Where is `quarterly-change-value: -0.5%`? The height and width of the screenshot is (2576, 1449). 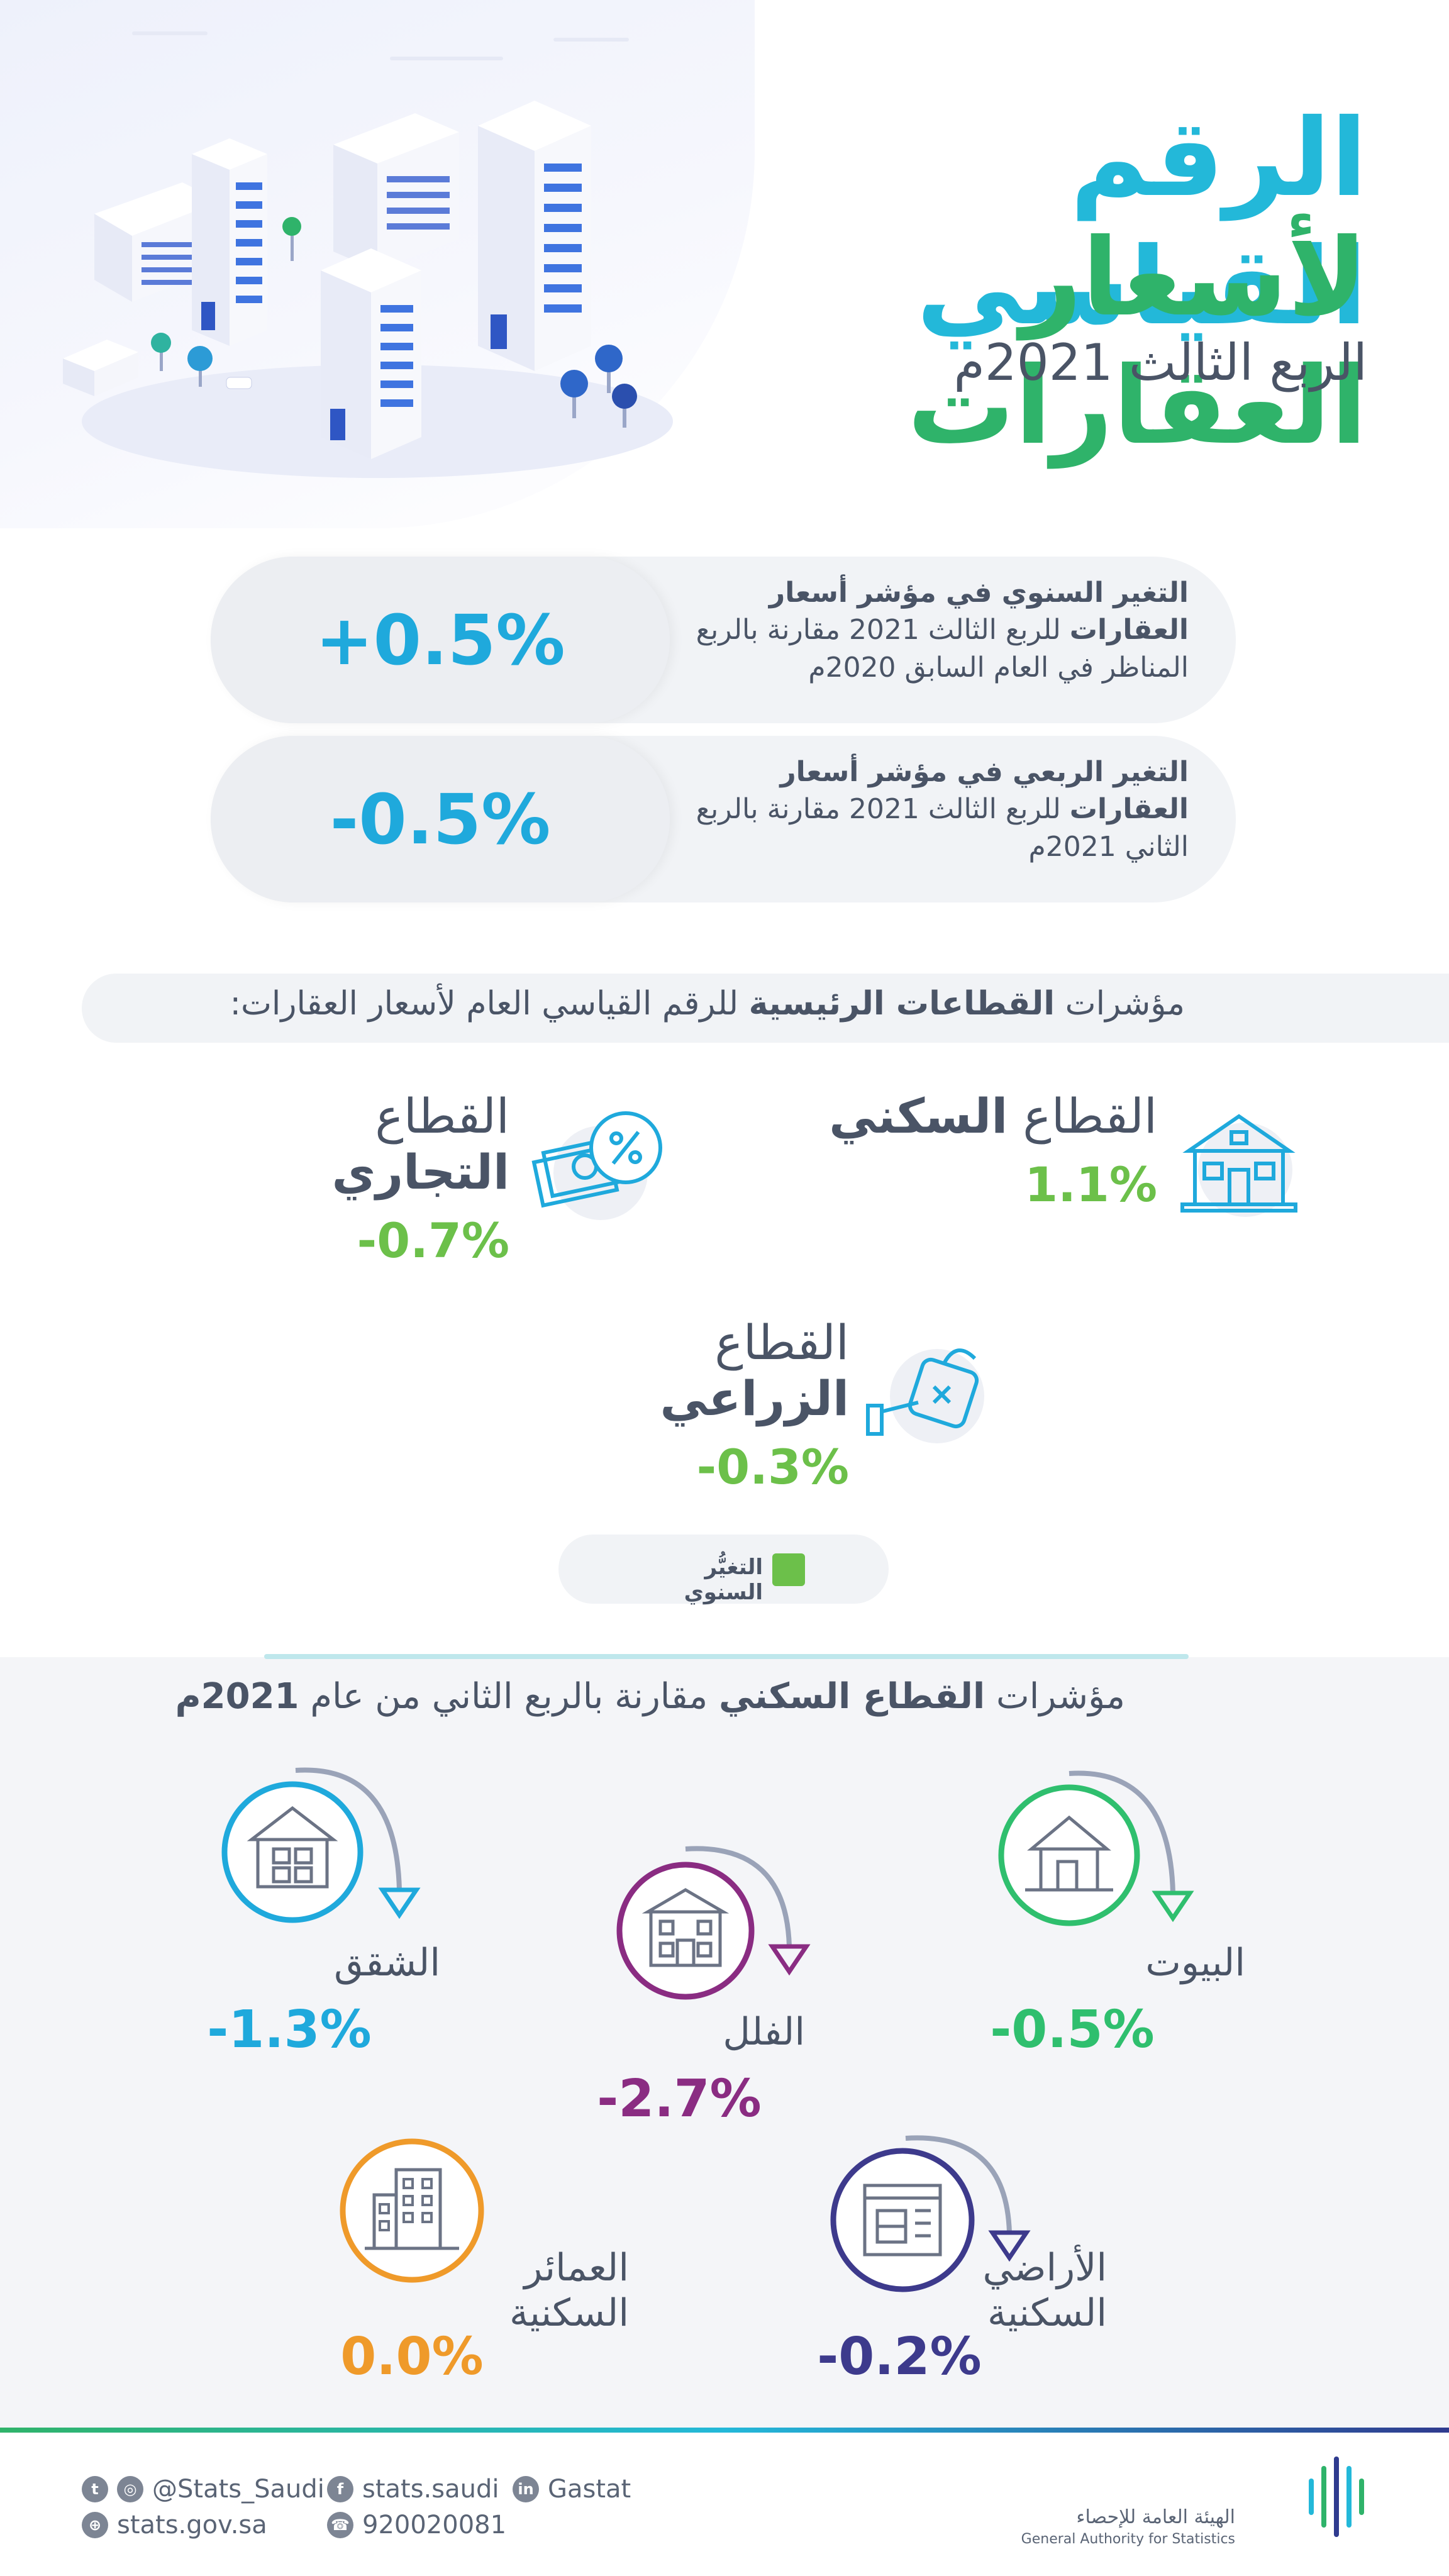 quarterly-change-value: -0.5% is located at coordinates (440, 819).